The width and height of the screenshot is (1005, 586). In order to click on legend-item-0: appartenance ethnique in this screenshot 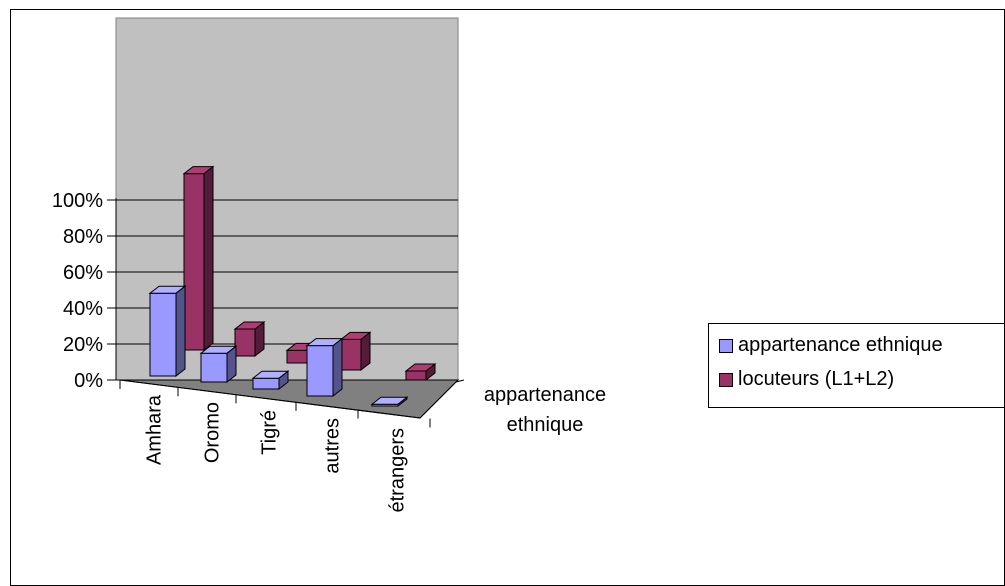, I will do `click(831, 345)`.